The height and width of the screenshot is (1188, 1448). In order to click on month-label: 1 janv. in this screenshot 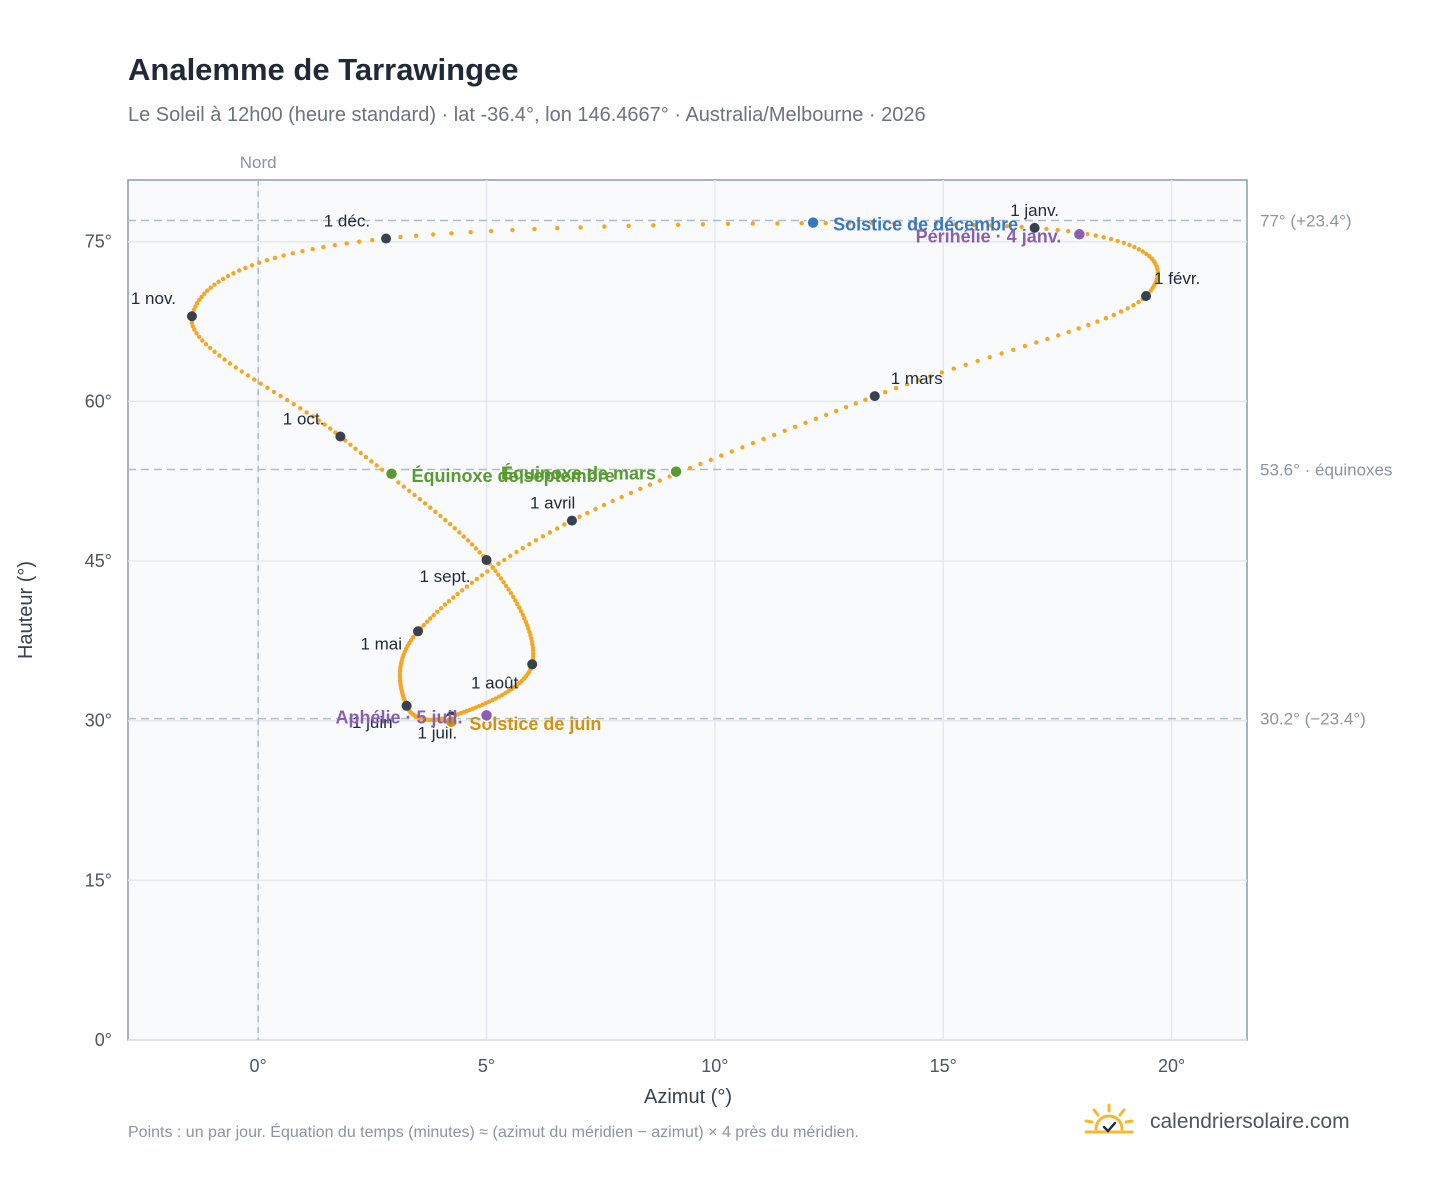, I will do `click(1034, 210)`.